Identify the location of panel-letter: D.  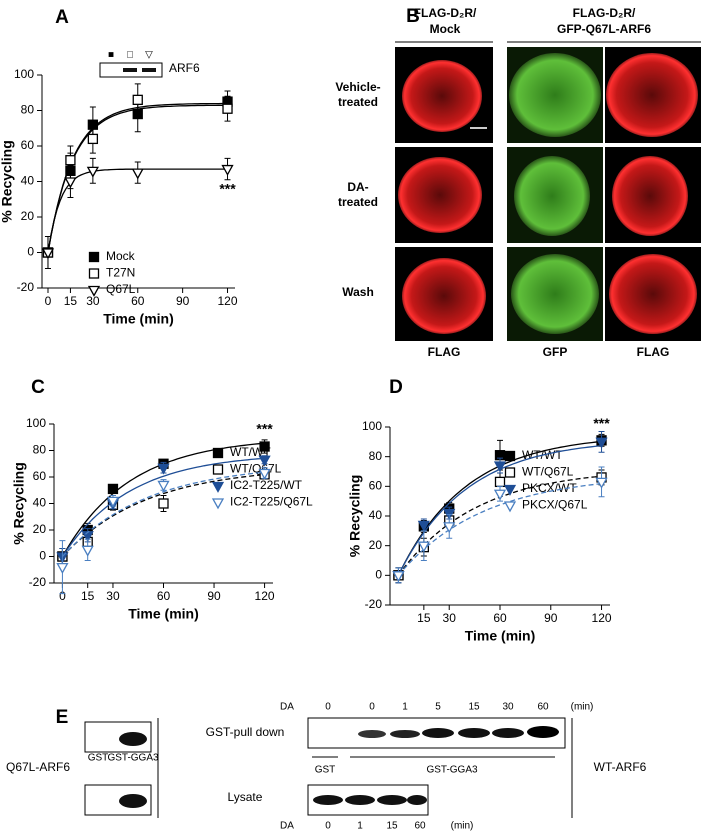
(396, 387).